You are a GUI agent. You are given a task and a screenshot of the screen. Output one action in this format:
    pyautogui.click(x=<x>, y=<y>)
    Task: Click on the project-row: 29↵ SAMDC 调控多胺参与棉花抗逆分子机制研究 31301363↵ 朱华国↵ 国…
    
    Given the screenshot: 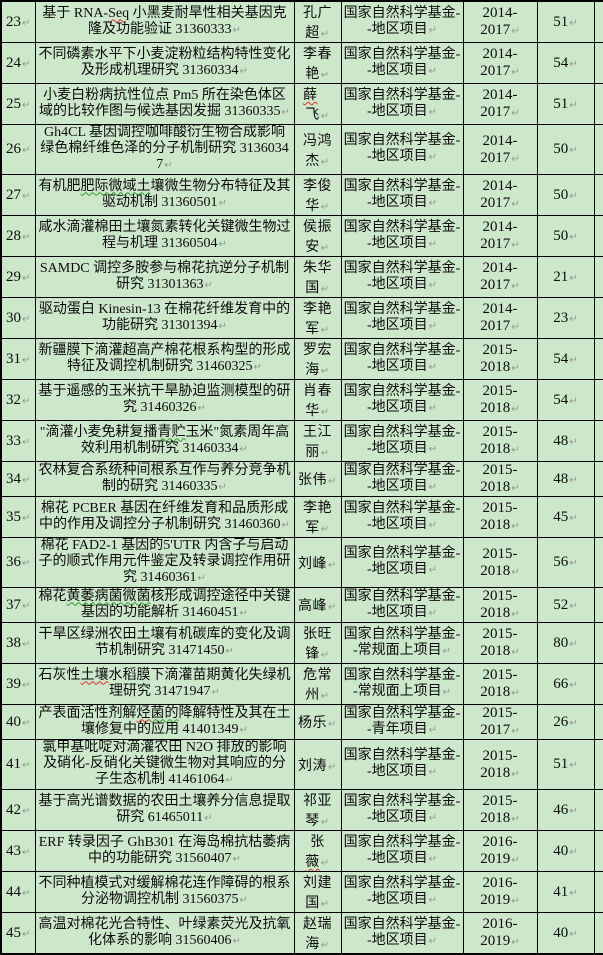 What is the action you would take?
    pyautogui.click(x=301, y=277)
    